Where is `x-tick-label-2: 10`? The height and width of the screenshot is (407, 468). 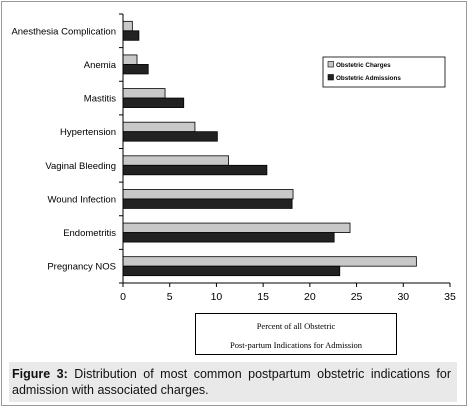
x-tick-label-2: 10 is located at coordinates (217, 297).